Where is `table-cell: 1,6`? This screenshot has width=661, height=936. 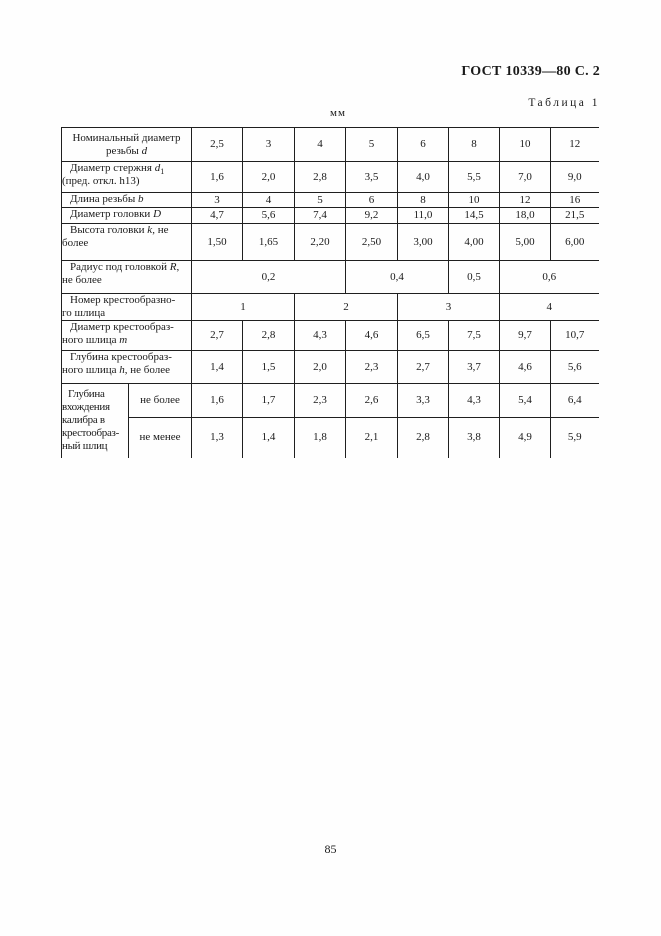
table-cell: 1,6 is located at coordinates (217, 177).